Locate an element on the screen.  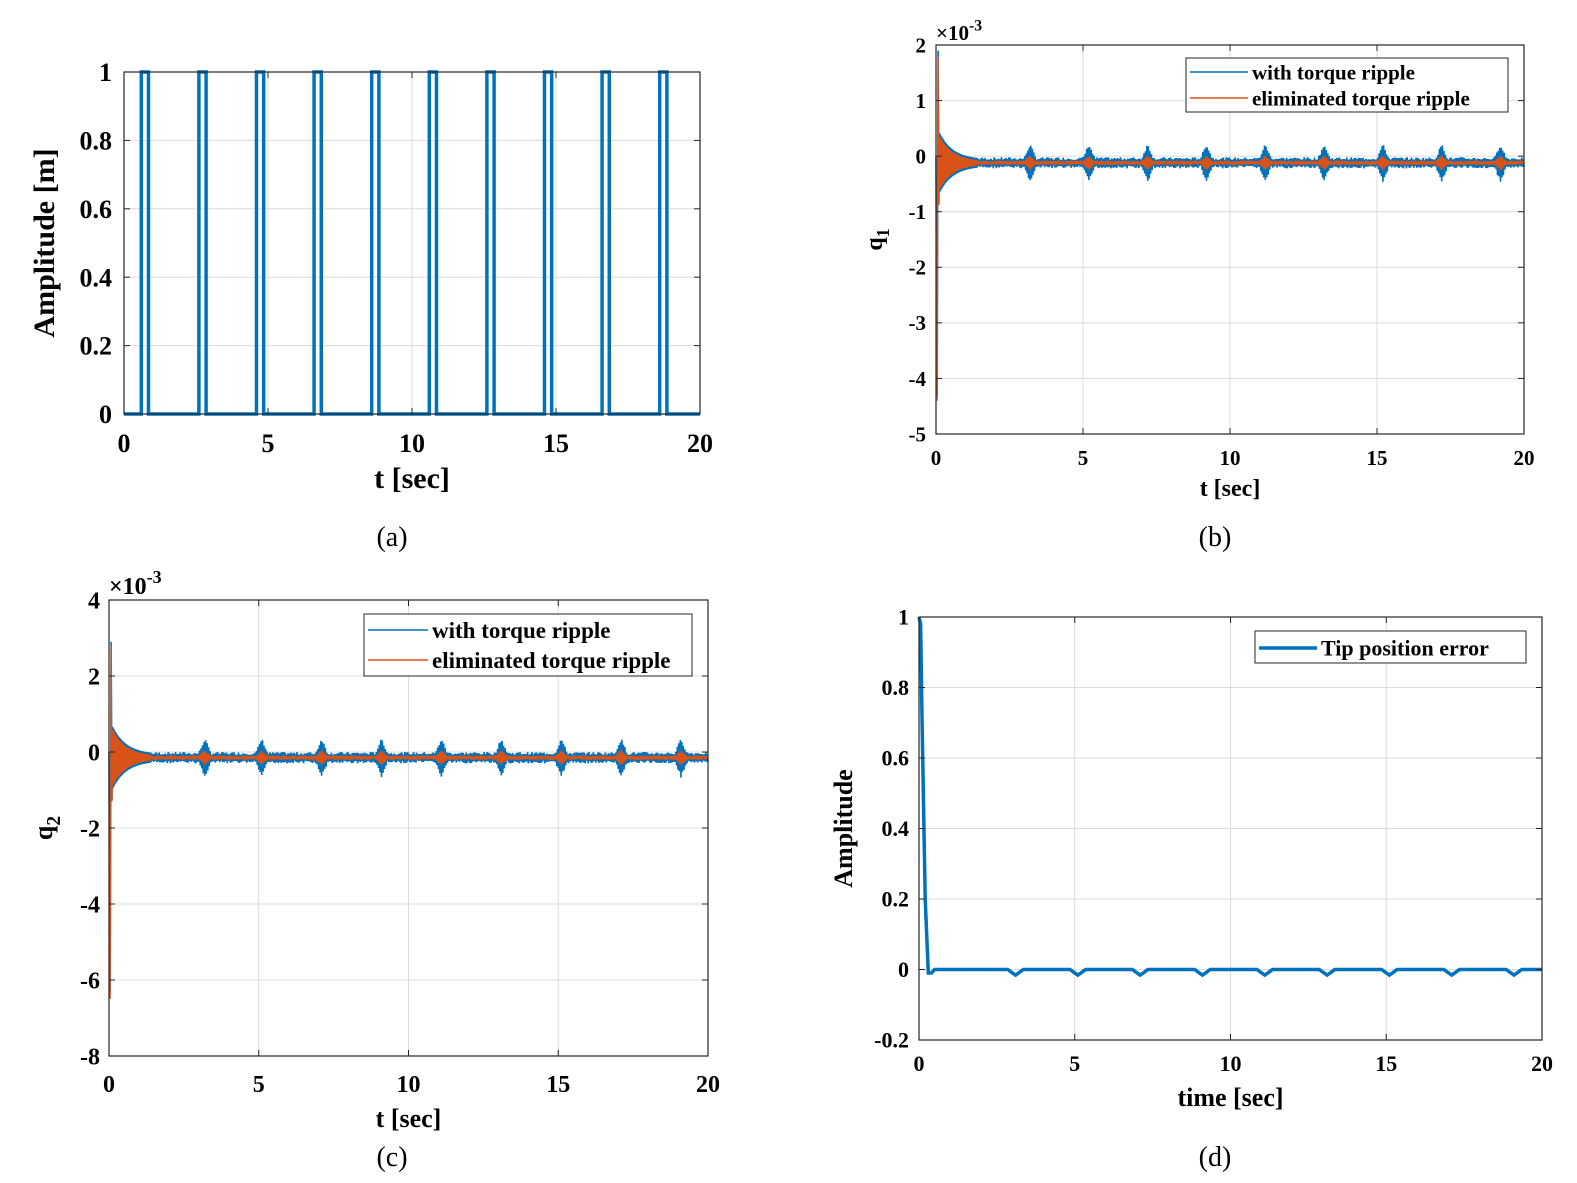
y-tick-label: -5 is located at coordinates (918, 434).